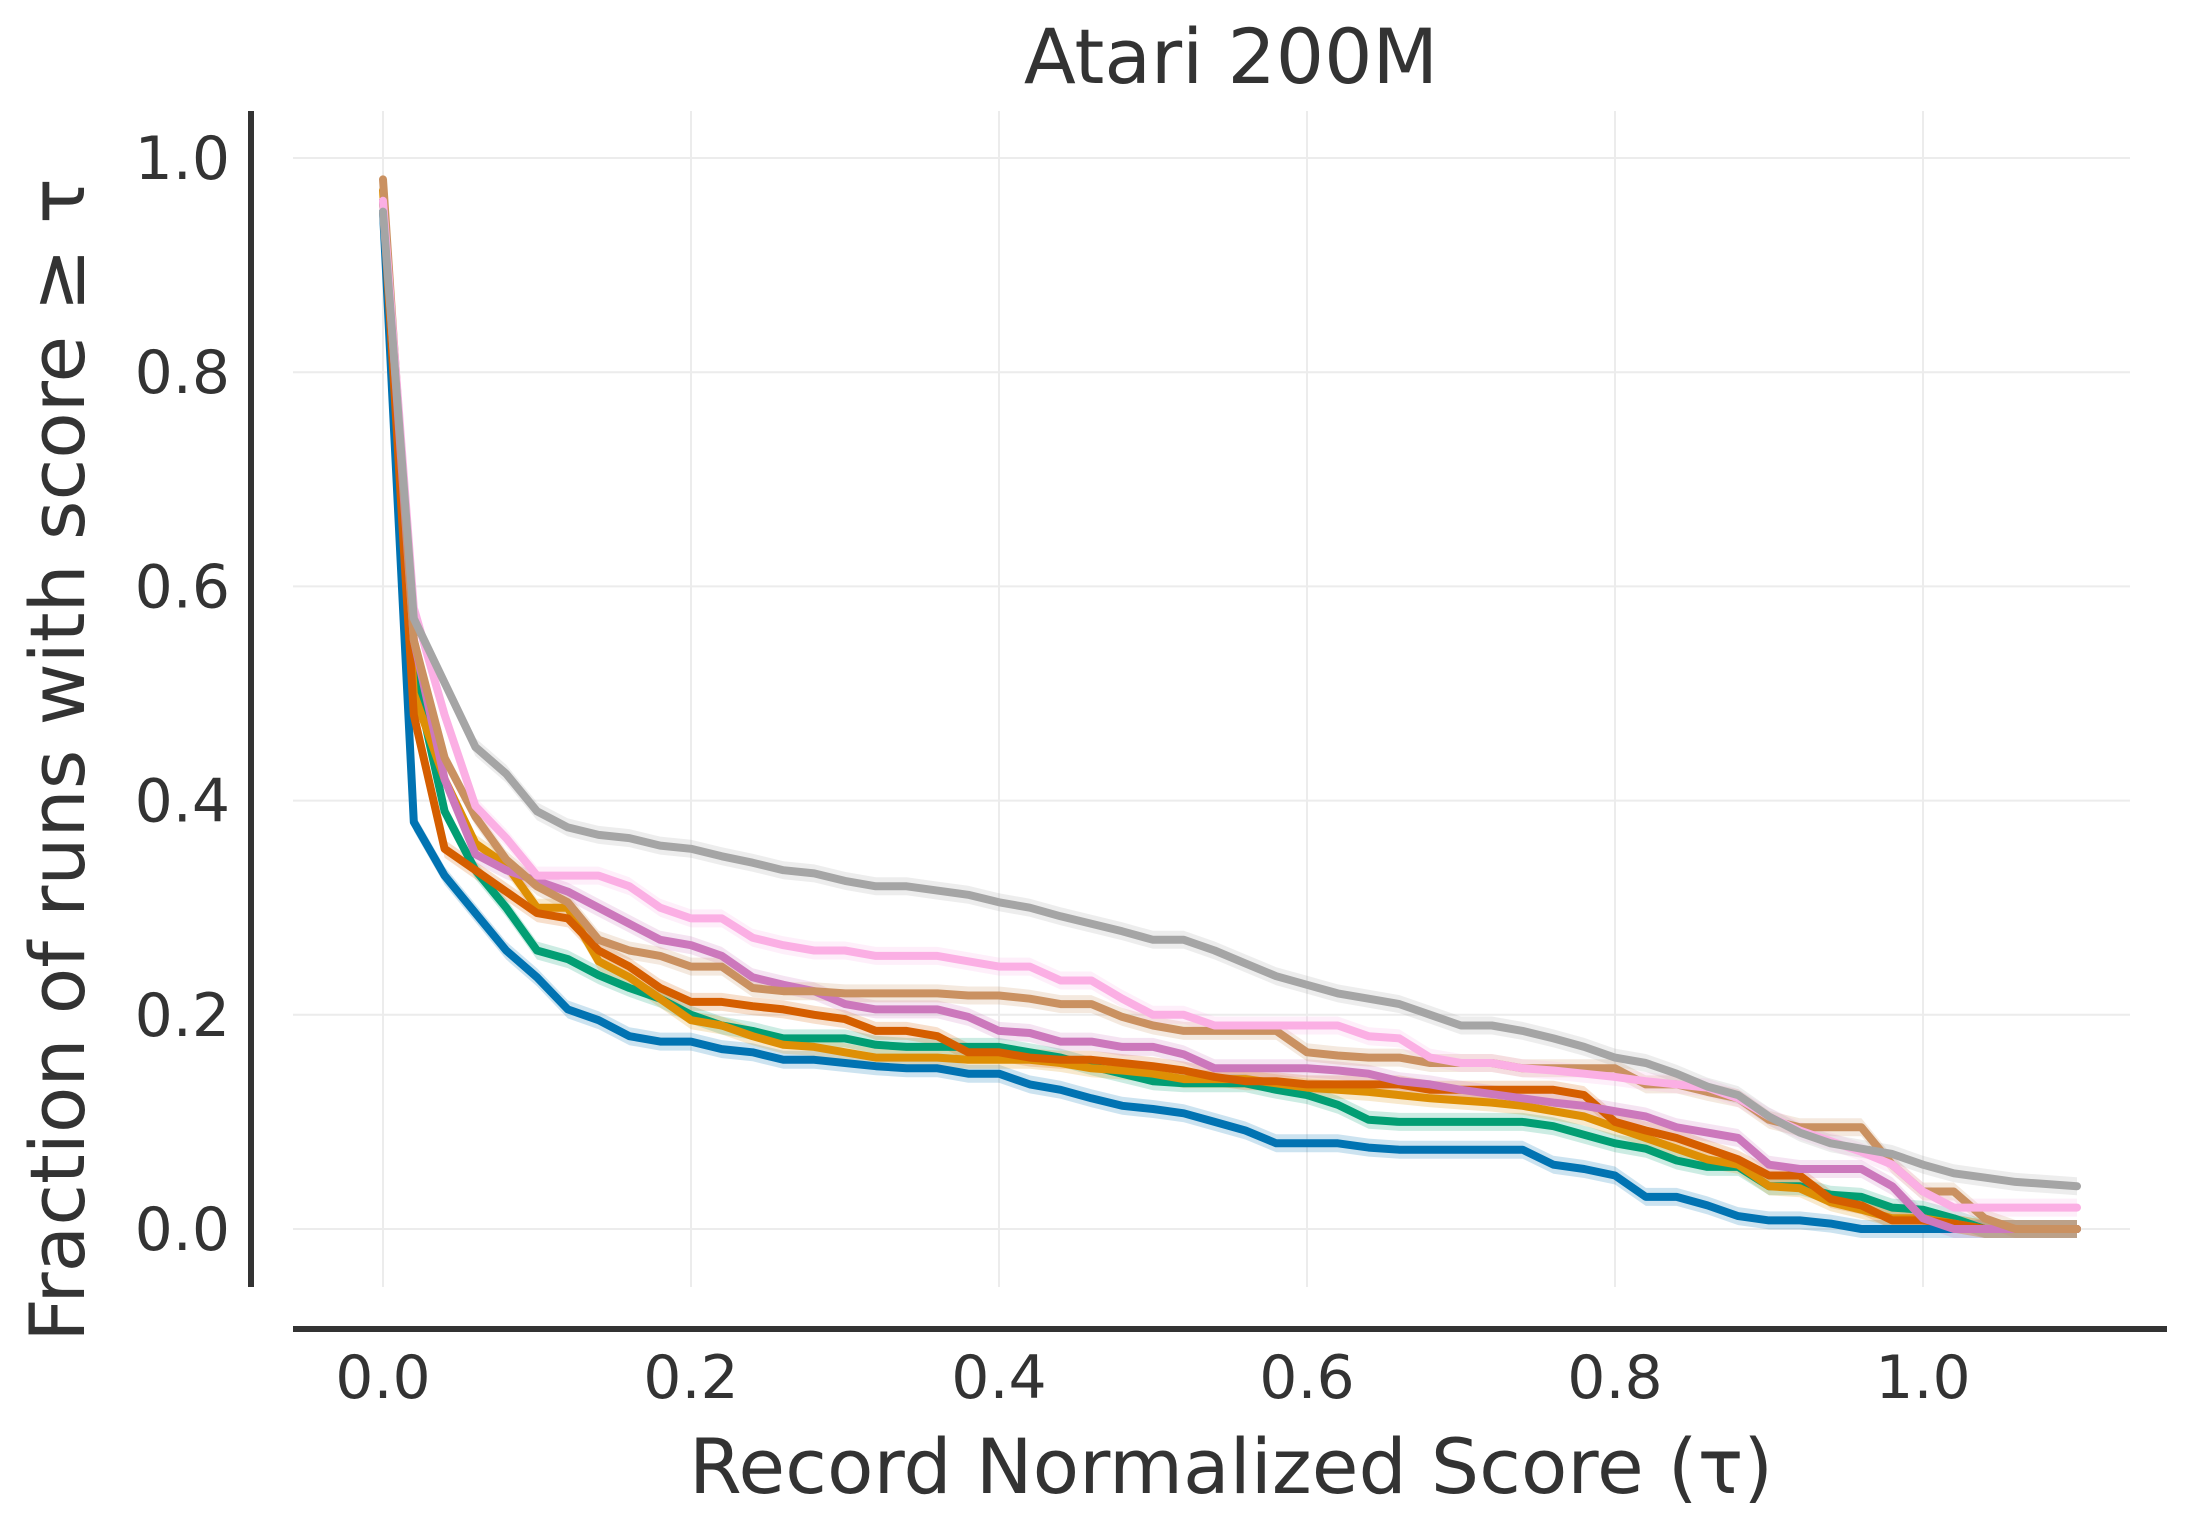 This screenshot has height=1525, width=2187. What do you see at coordinates (182, 159) in the screenshot?
I see `y-tick-label-5: 1.0` at bounding box center [182, 159].